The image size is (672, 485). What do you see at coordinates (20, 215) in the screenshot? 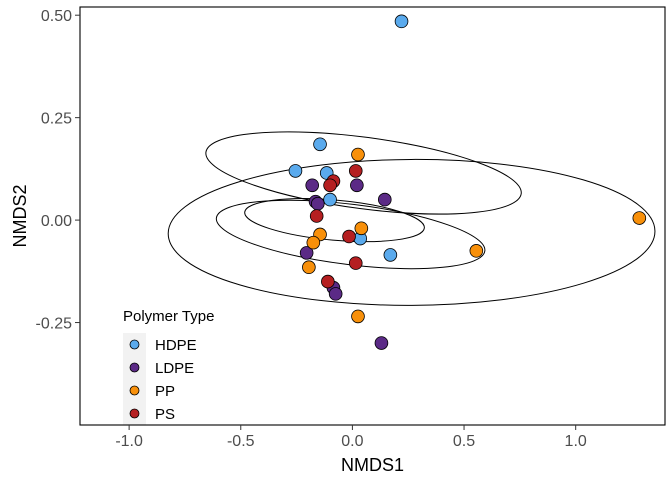
I see `y-axis-label: NMDS2` at bounding box center [20, 215].